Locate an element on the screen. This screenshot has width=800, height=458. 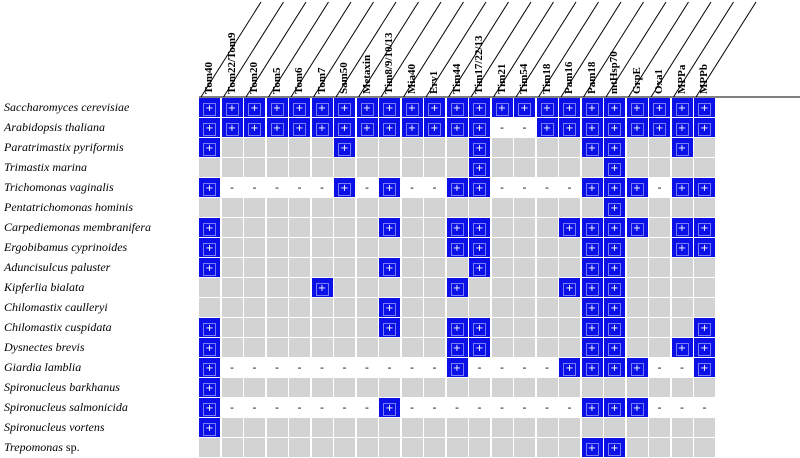
species-name: Saccharomyces cerevisiae is located at coordinates (67, 107).